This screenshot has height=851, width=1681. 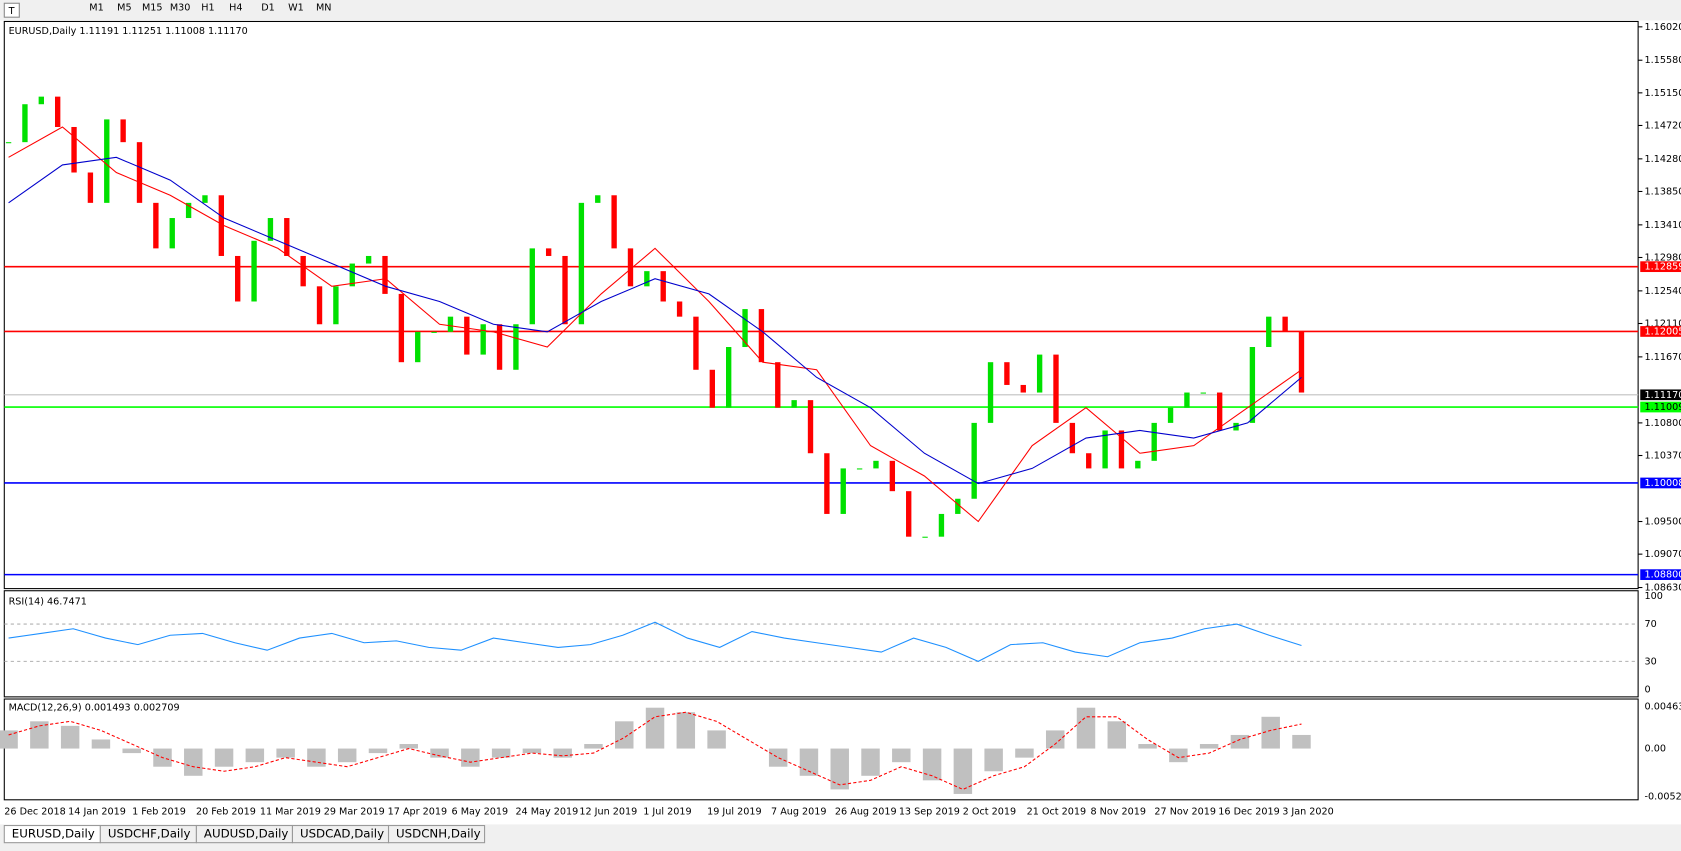 What do you see at coordinates (1057, 812) in the screenshot?
I see `date-label: 21 Oct 2019` at bounding box center [1057, 812].